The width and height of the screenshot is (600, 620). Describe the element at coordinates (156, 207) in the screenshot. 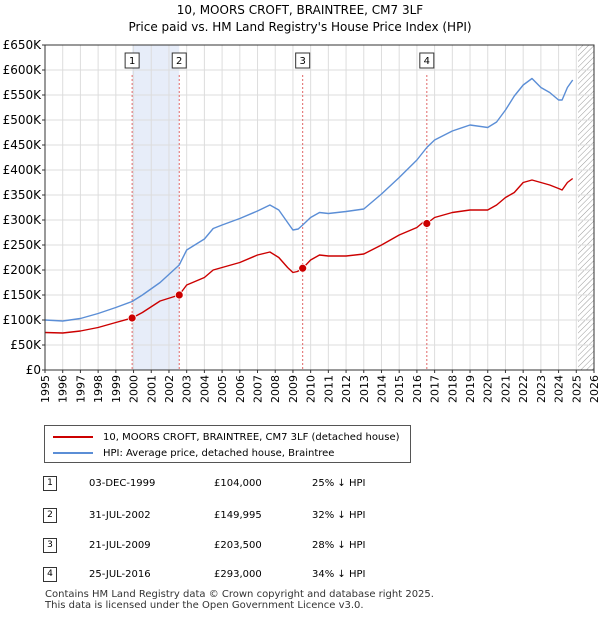

I see `shaded-period` at that location.